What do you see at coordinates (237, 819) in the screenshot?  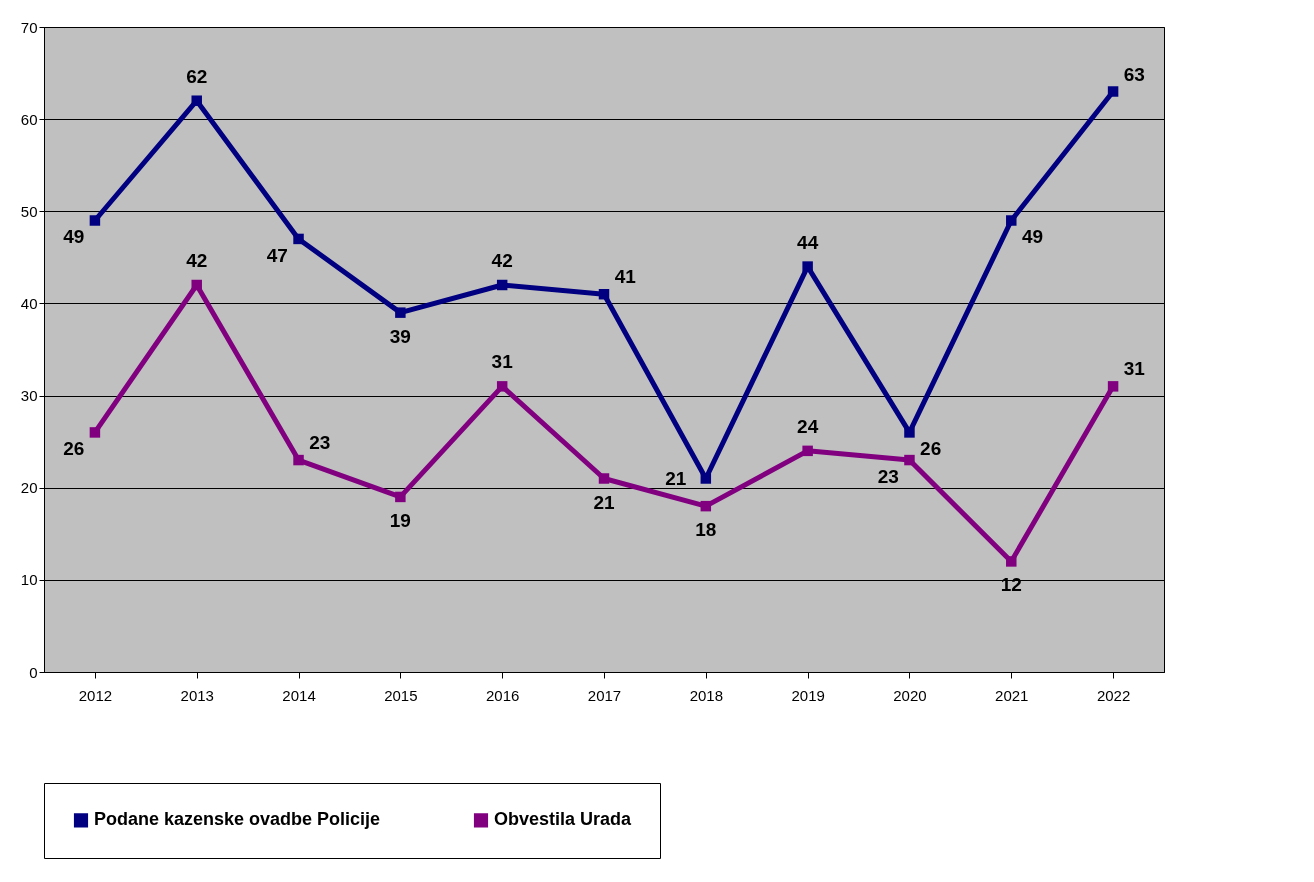 I see `legend-label: Podane kazenske ovadbe Policije` at bounding box center [237, 819].